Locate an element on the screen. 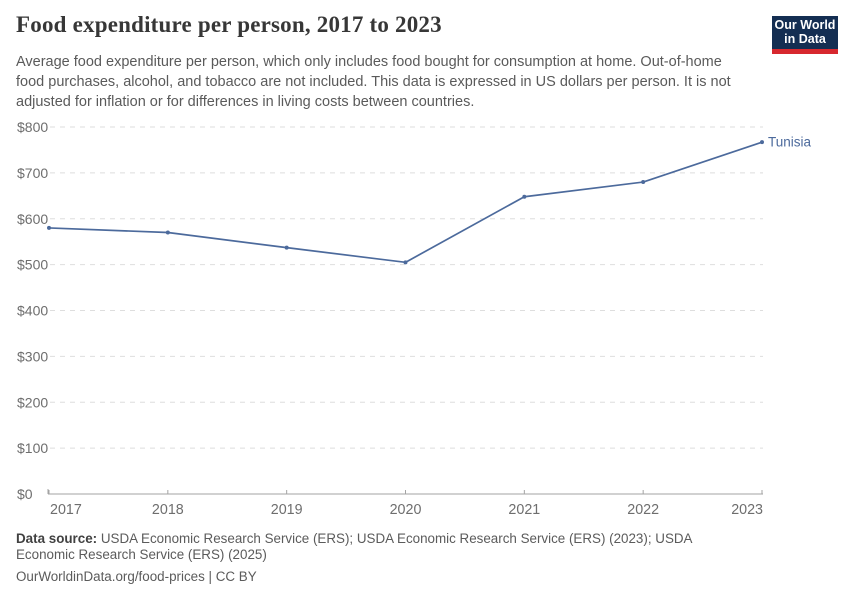  x-axis-label: 2020 is located at coordinates (406, 510).